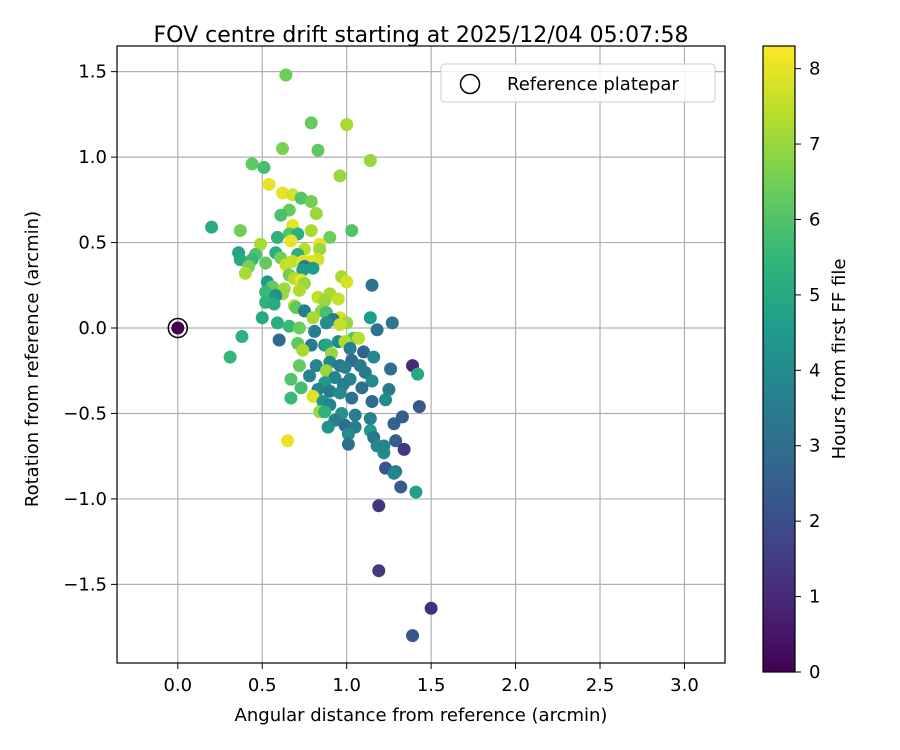 The height and width of the screenshot is (750, 900). I want to click on legend-label: Reference platepar, so click(593, 84).